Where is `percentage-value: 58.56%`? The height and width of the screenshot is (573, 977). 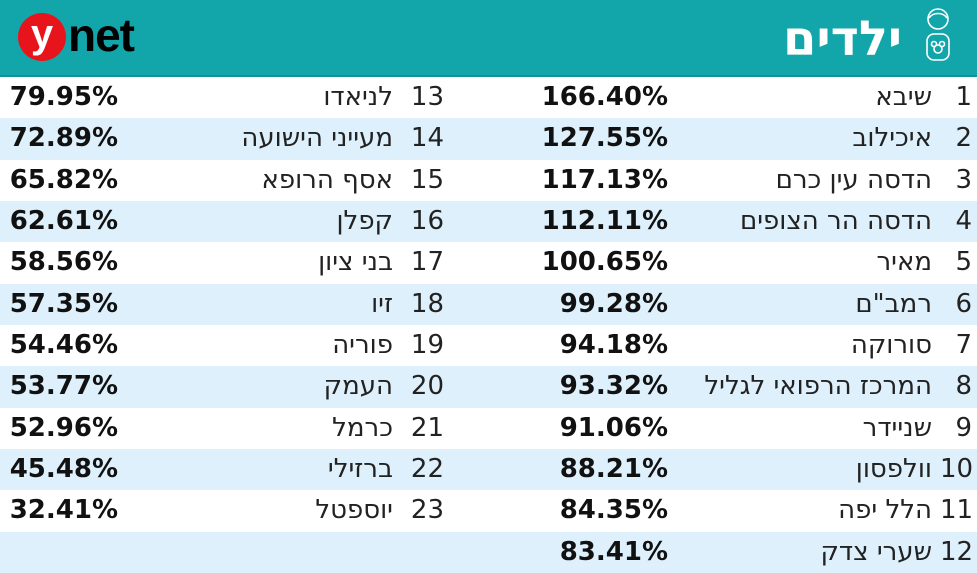 percentage-value: 58.56% is located at coordinates (63, 262).